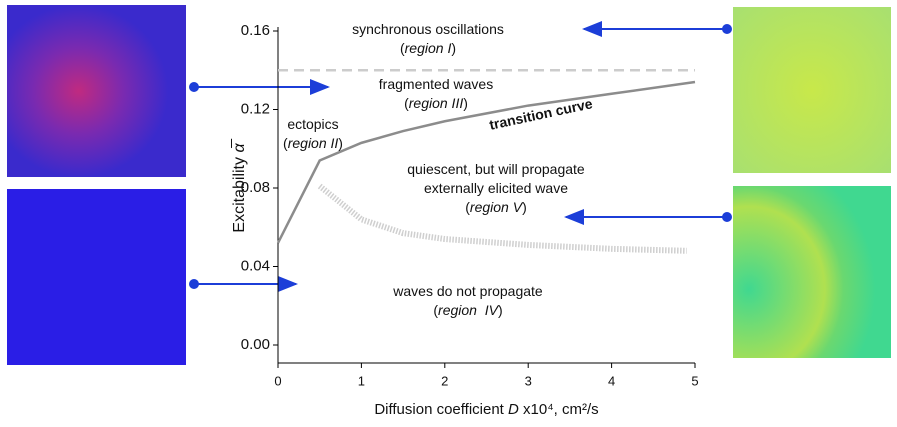 The image size is (897, 427). I want to click on y-tick-label: 0.16, so click(255, 30).